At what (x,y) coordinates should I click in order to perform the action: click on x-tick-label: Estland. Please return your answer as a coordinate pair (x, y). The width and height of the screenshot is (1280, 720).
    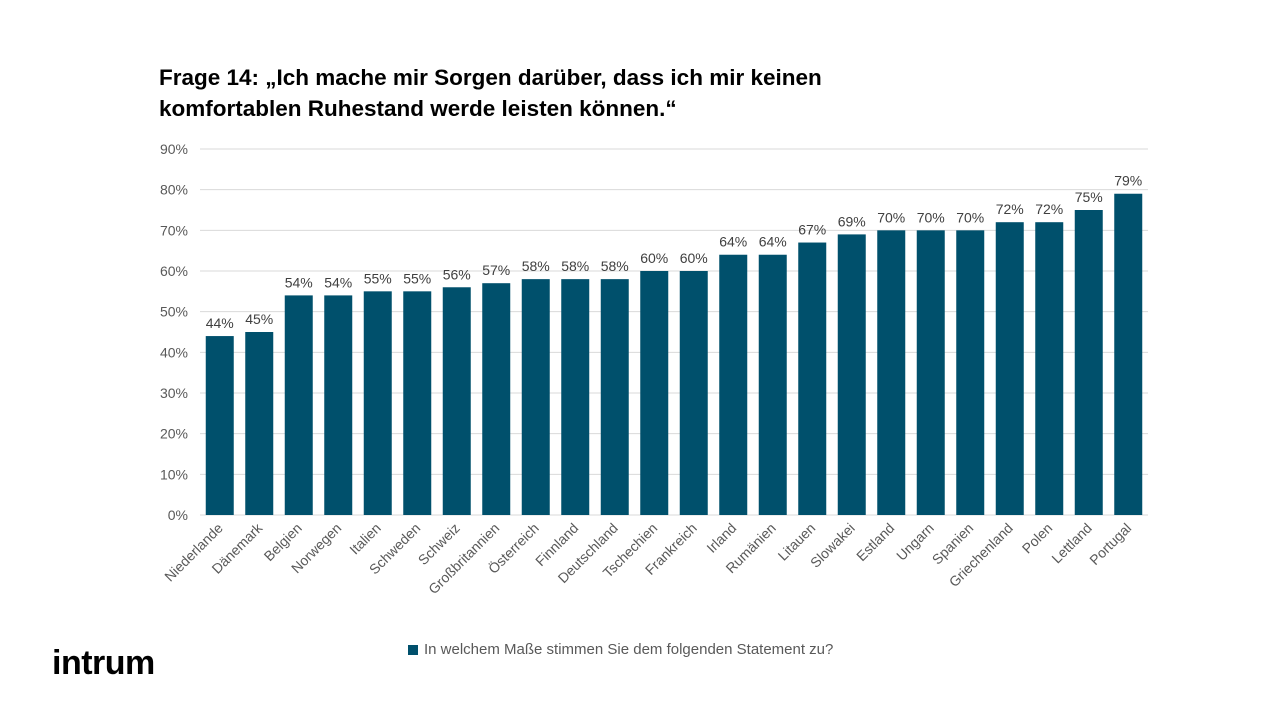
    Looking at the image, I should click on (875, 542).